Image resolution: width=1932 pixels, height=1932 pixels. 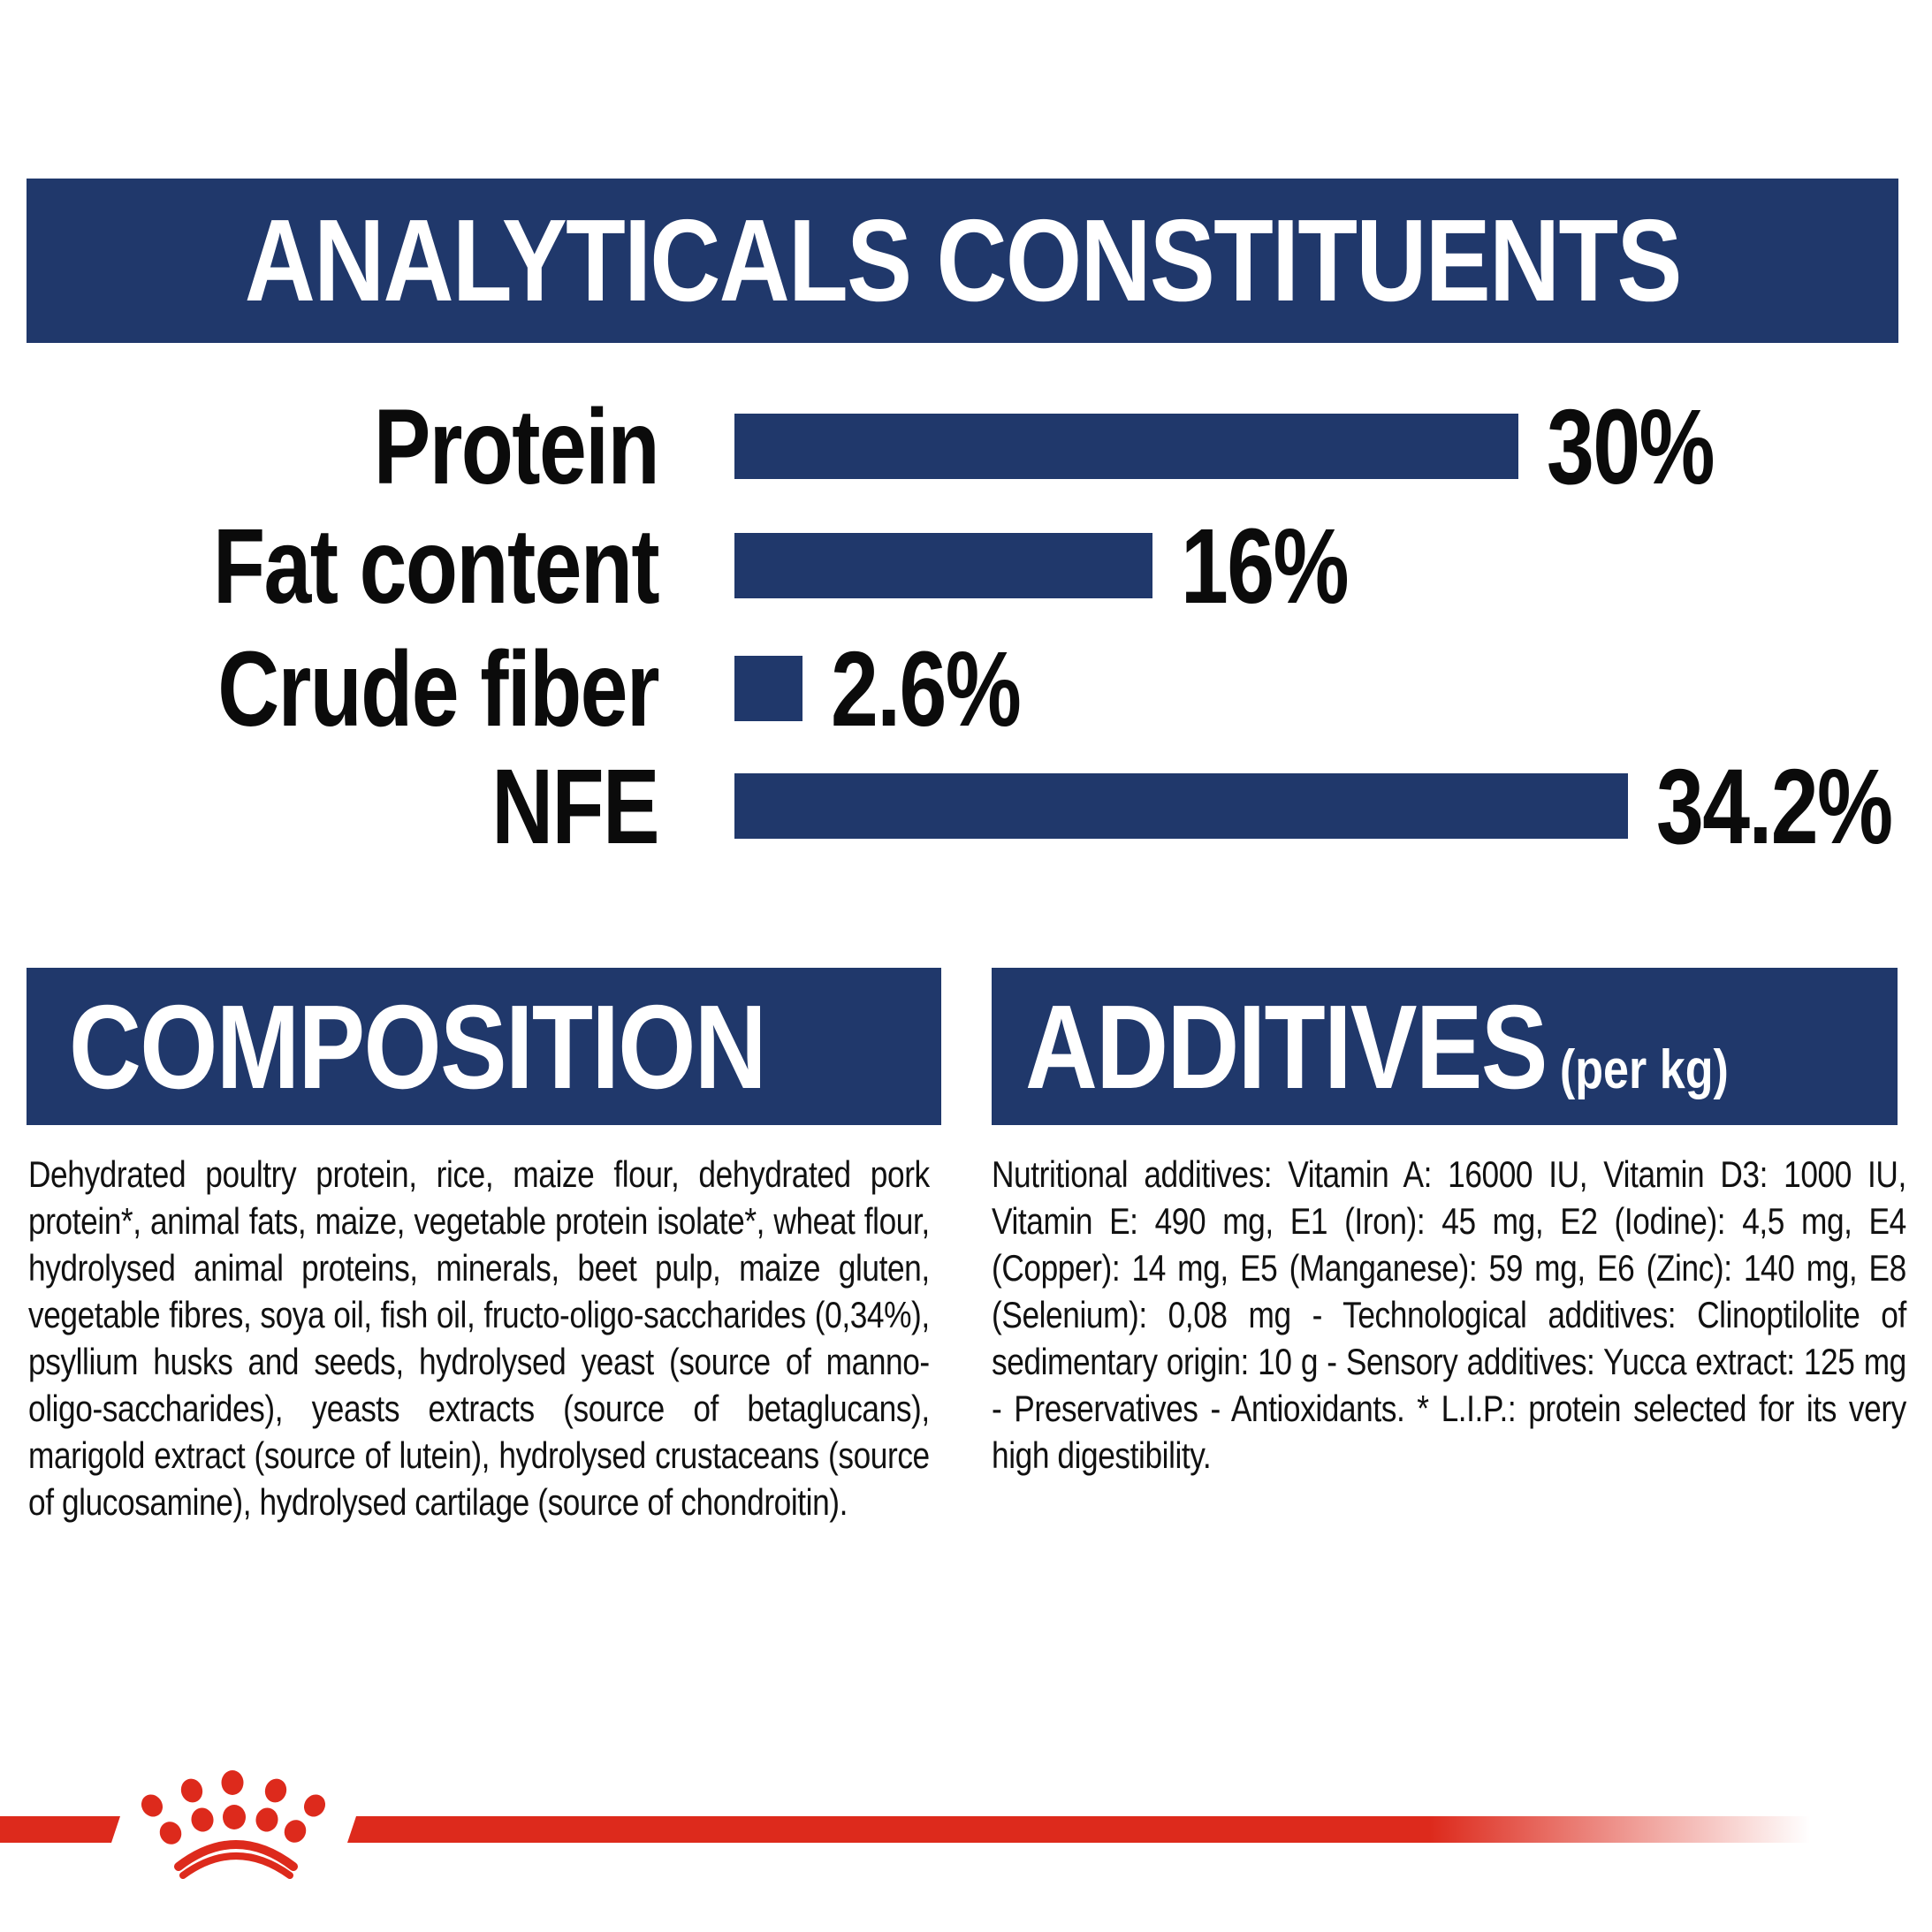 I want to click on chart-row-crude-fiber: Crude fiber 2.6%, so click(x=966, y=689).